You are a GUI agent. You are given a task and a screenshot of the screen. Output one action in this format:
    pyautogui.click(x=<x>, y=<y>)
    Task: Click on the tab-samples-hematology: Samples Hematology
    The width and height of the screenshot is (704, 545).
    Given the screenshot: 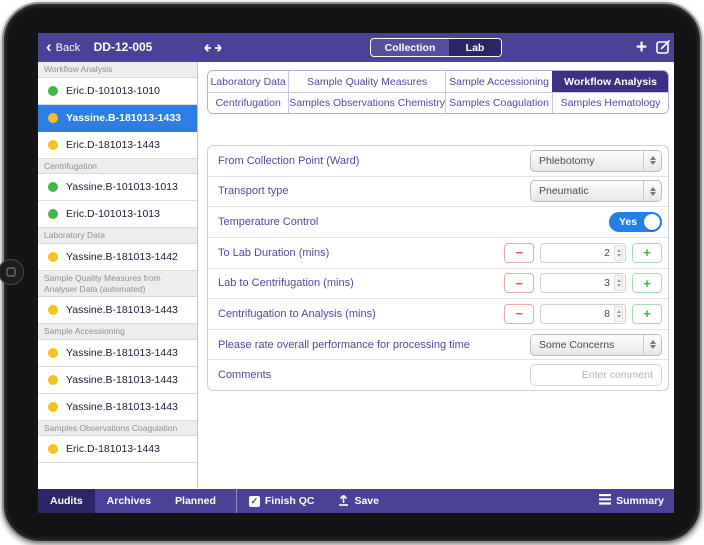 What is the action you would take?
    pyautogui.click(x=610, y=102)
    